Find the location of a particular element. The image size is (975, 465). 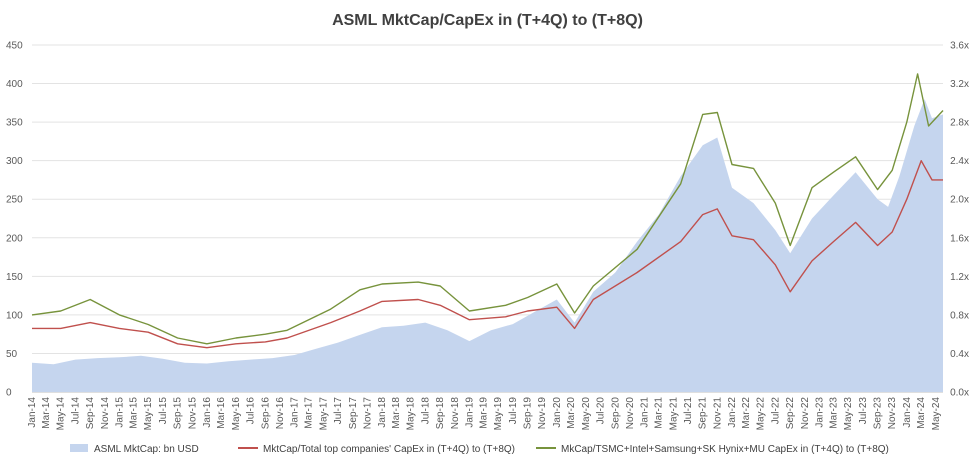

legend-swatch-area is located at coordinates (79, 448).